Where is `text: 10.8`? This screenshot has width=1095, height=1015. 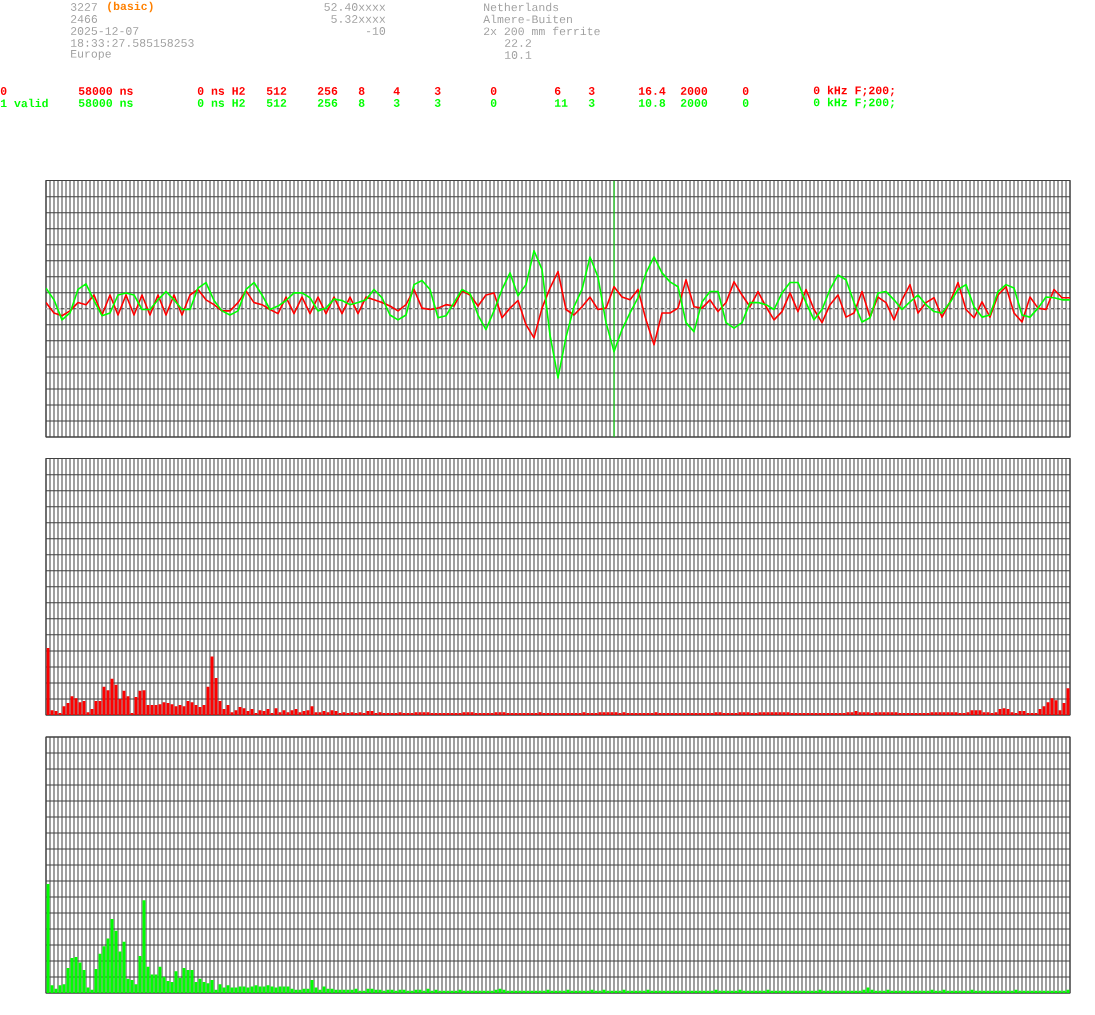 text: 10.8 is located at coordinates (652, 103).